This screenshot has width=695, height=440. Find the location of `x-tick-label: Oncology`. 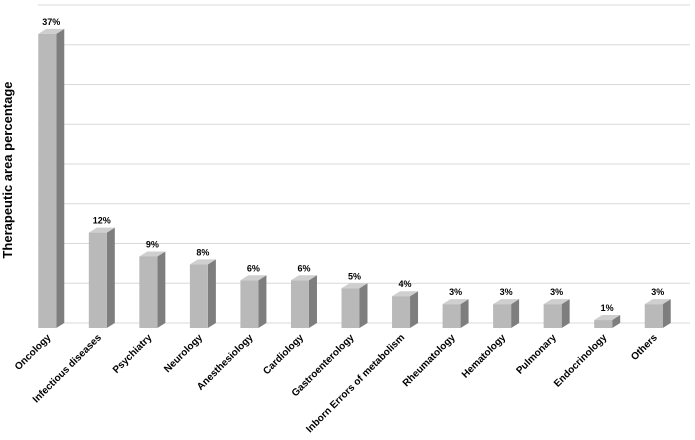

x-tick-label: Oncology is located at coordinates (33, 352).